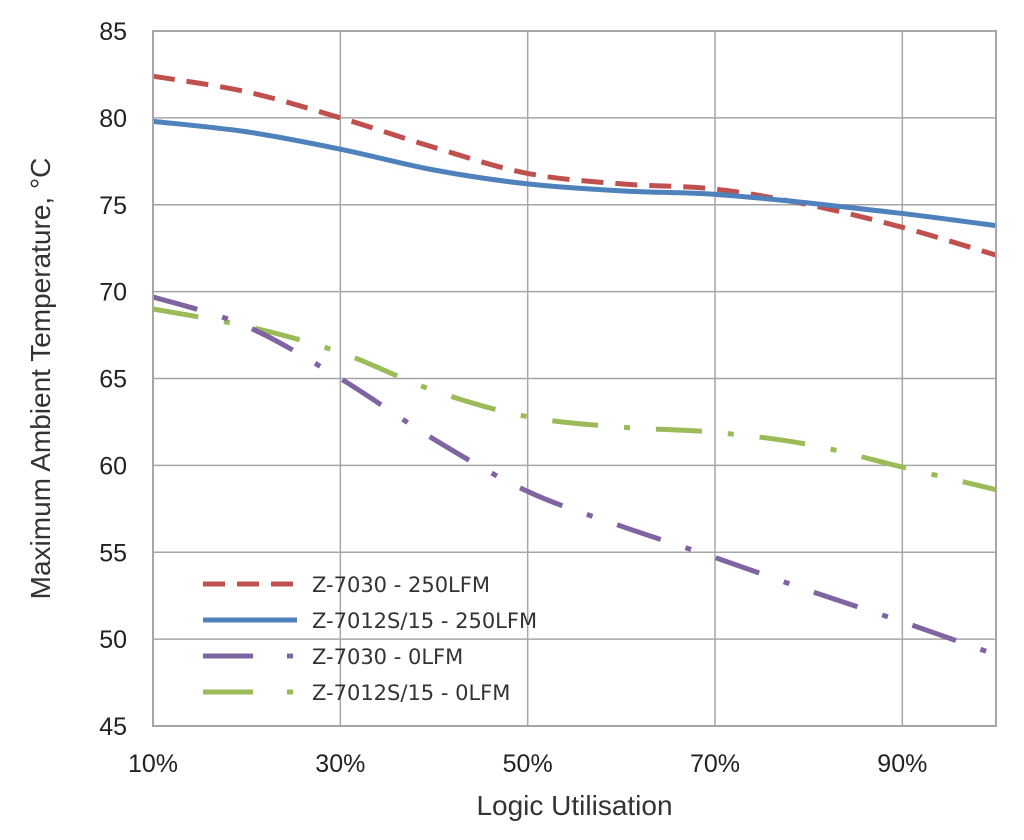  I want to click on y-tick-label: 55, so click(113, 553).